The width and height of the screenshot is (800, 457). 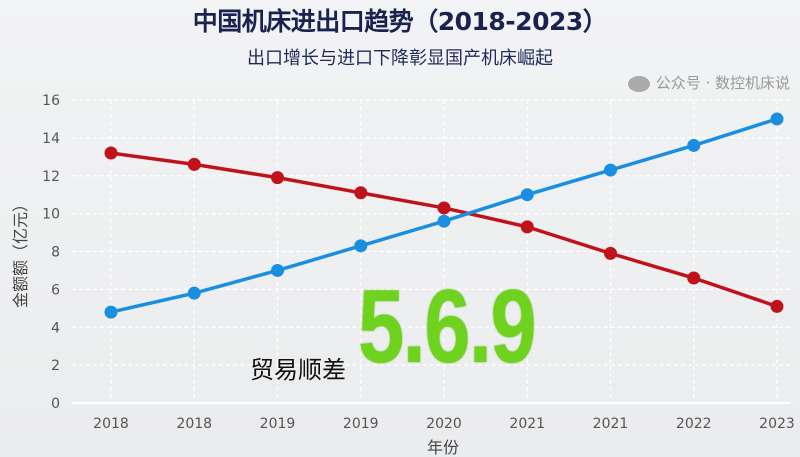 What do you see at coordinates (55, 404) in the screenshot?
I see `y-tick-label: 0` at bounding box center [55, 404].